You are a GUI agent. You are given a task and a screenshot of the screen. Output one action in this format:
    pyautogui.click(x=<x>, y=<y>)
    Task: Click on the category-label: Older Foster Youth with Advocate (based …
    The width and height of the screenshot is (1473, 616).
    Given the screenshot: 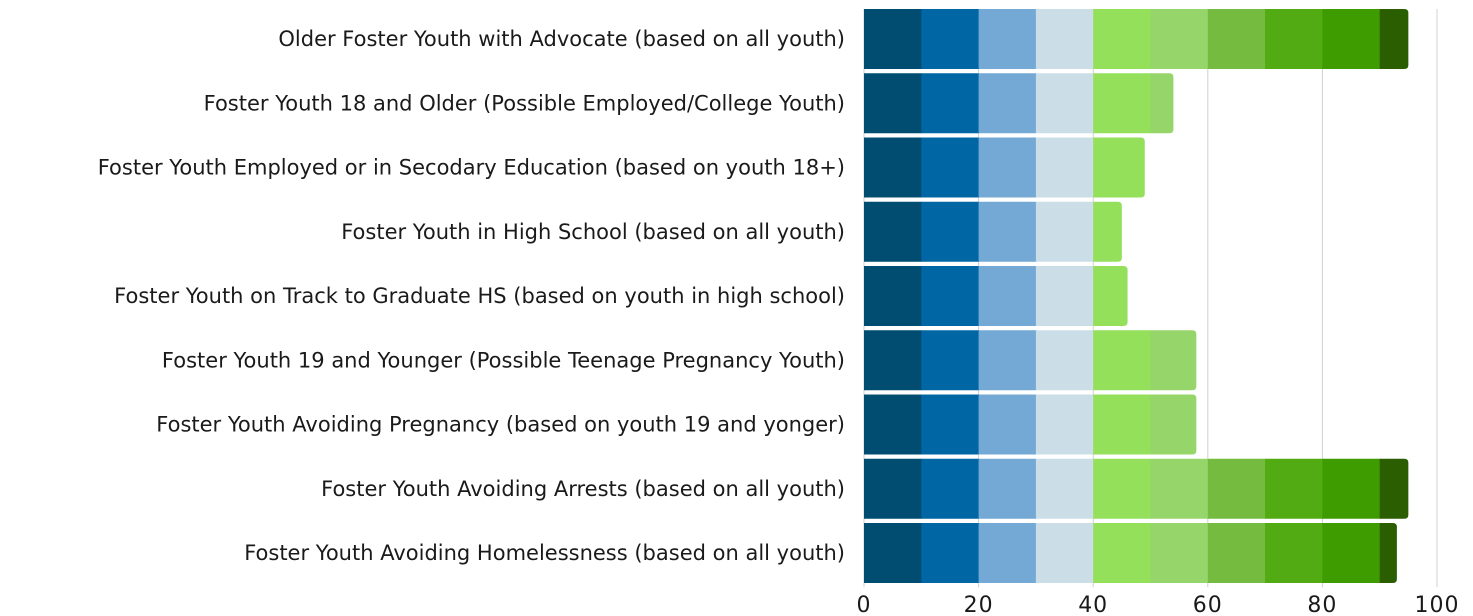 What is the action you would take?
    pyautogui.click(x=561, y=39)
    